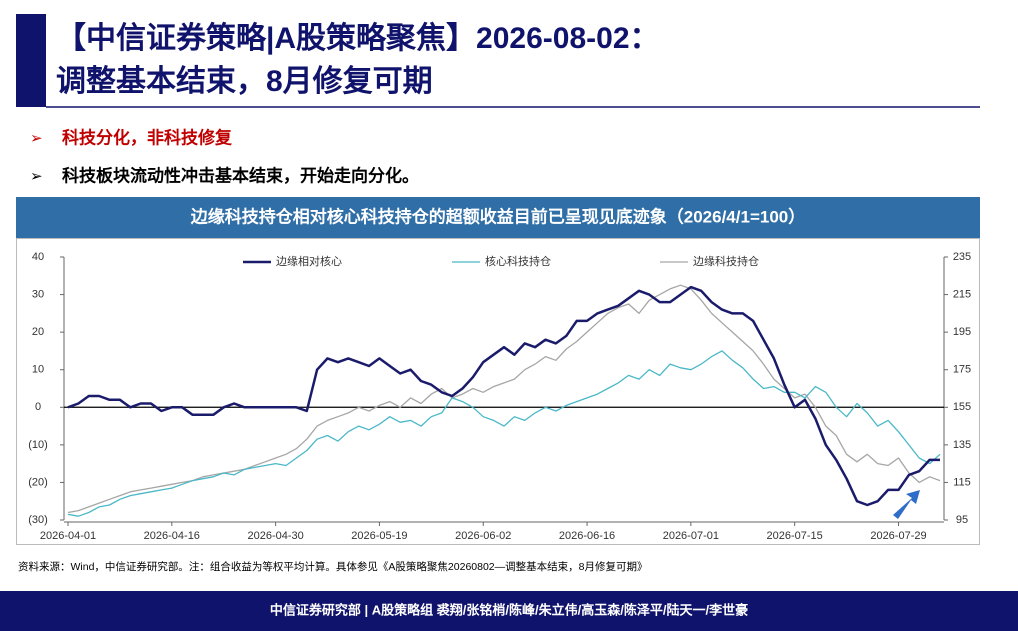  I want to click on x-tick-label: 2026-06-16, so click(587, 536).